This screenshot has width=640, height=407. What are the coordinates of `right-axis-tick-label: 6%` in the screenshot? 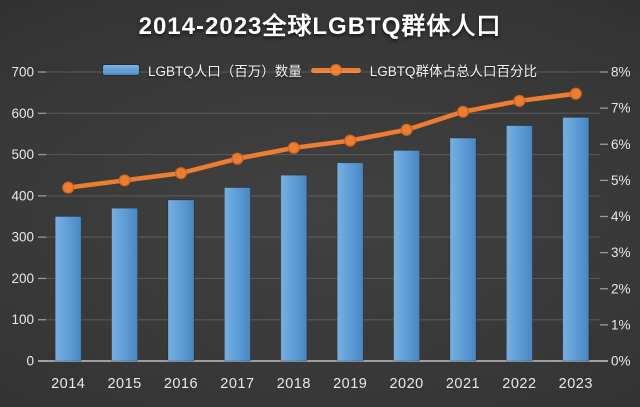 It's located at (621, 144).